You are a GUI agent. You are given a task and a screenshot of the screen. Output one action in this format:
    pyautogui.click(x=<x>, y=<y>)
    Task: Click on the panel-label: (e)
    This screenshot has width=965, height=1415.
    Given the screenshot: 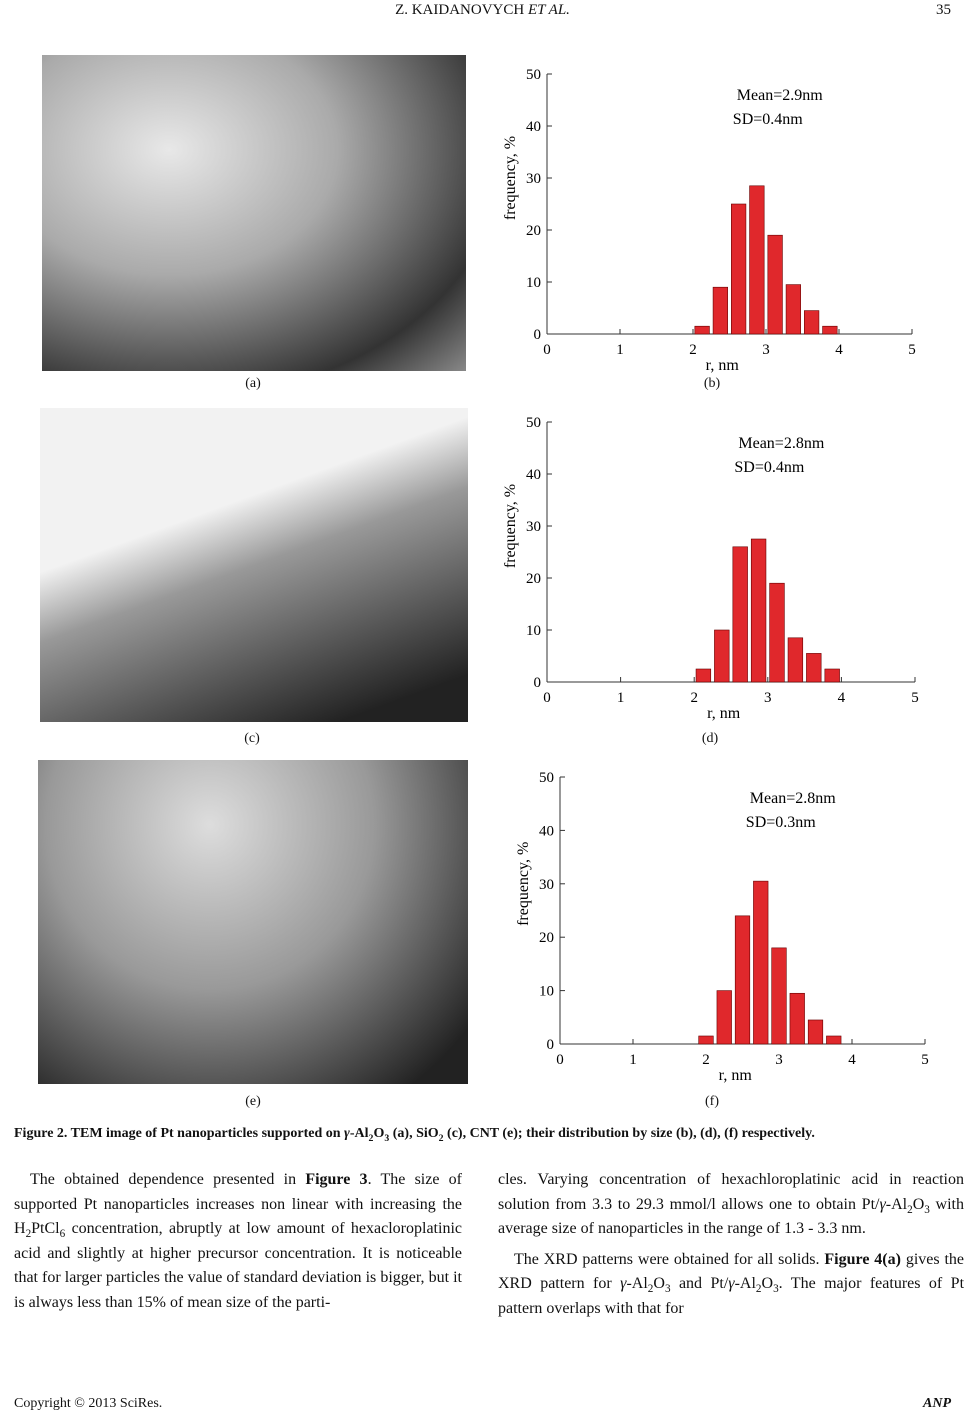 What is the action you would take?
    pyautogui.click(x=253, y=1101)
    